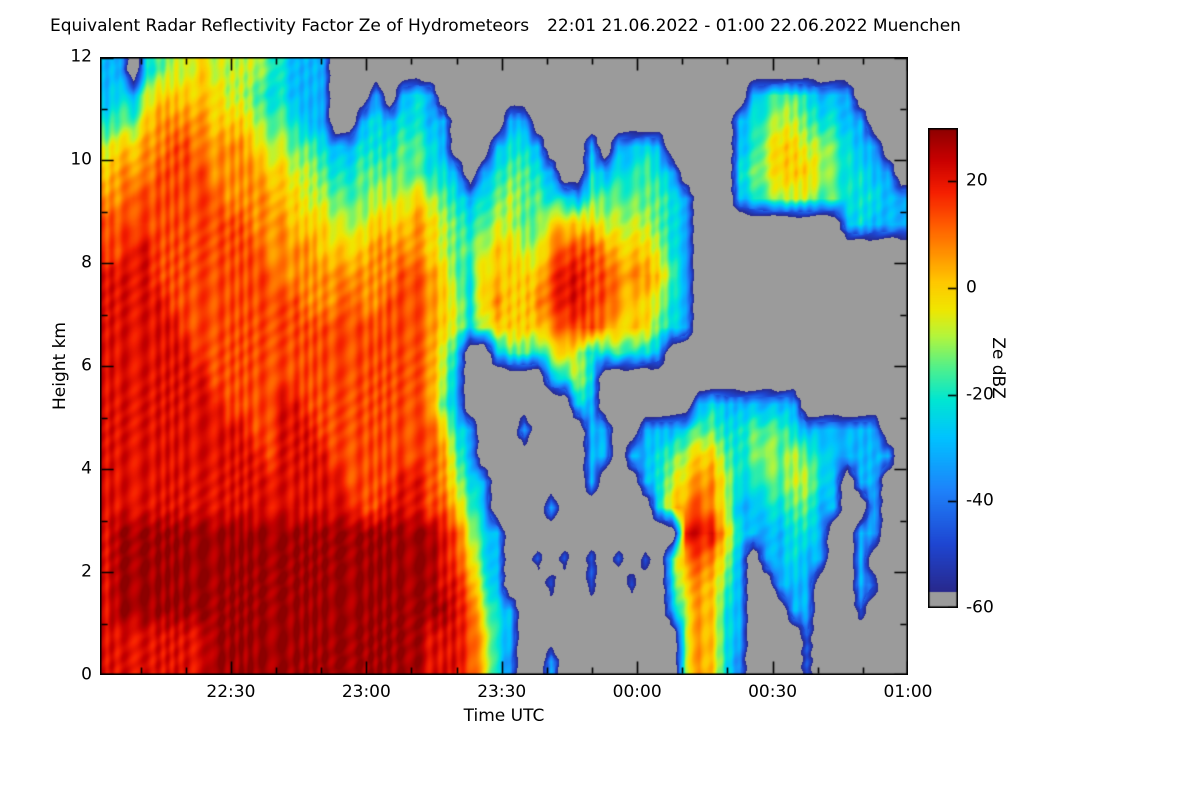 The height and width of the screenshot is (800, 1200). Describe the element at coordinates (86, 365) in the screenshot. I see `y-tick-label: 6` at that location.